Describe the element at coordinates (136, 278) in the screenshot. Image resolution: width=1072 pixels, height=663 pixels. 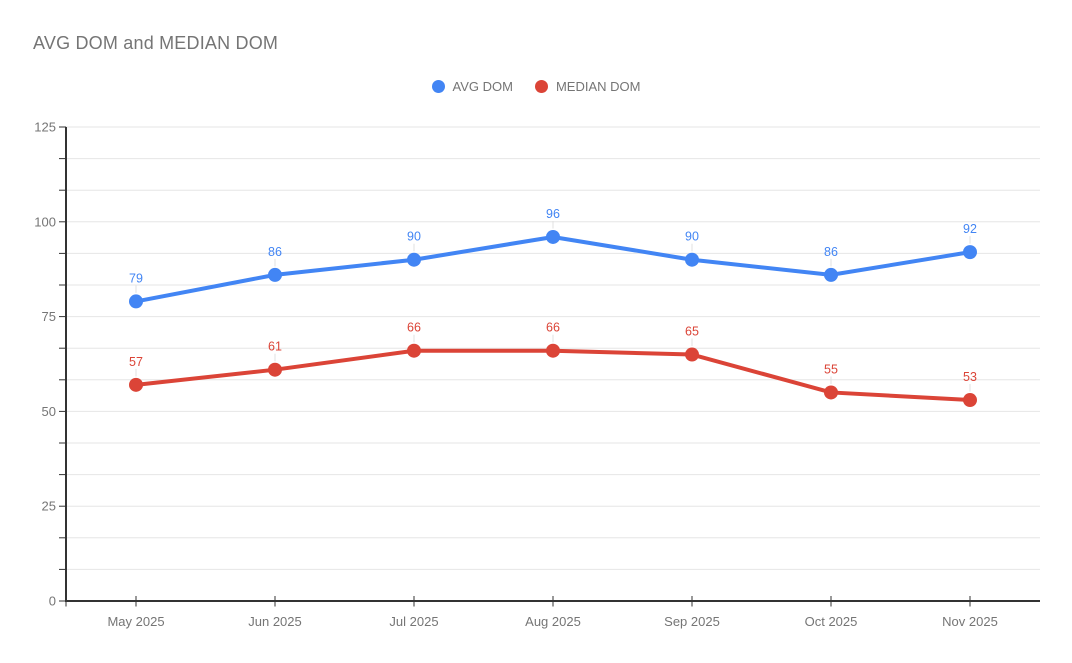
I see `data-point-label: 79` at that location.